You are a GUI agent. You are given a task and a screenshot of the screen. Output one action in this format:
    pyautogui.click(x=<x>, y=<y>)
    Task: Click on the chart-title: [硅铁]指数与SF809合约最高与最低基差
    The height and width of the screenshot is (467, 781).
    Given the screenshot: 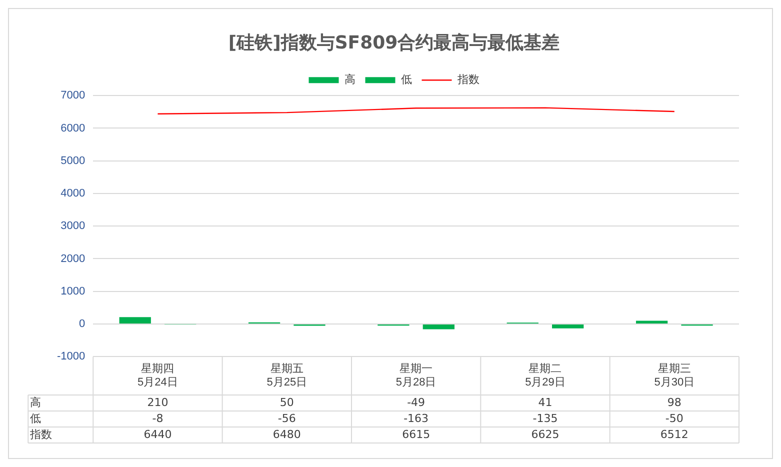 What is the action you would take?
    pyautogui.click(x=394, y=43)
    